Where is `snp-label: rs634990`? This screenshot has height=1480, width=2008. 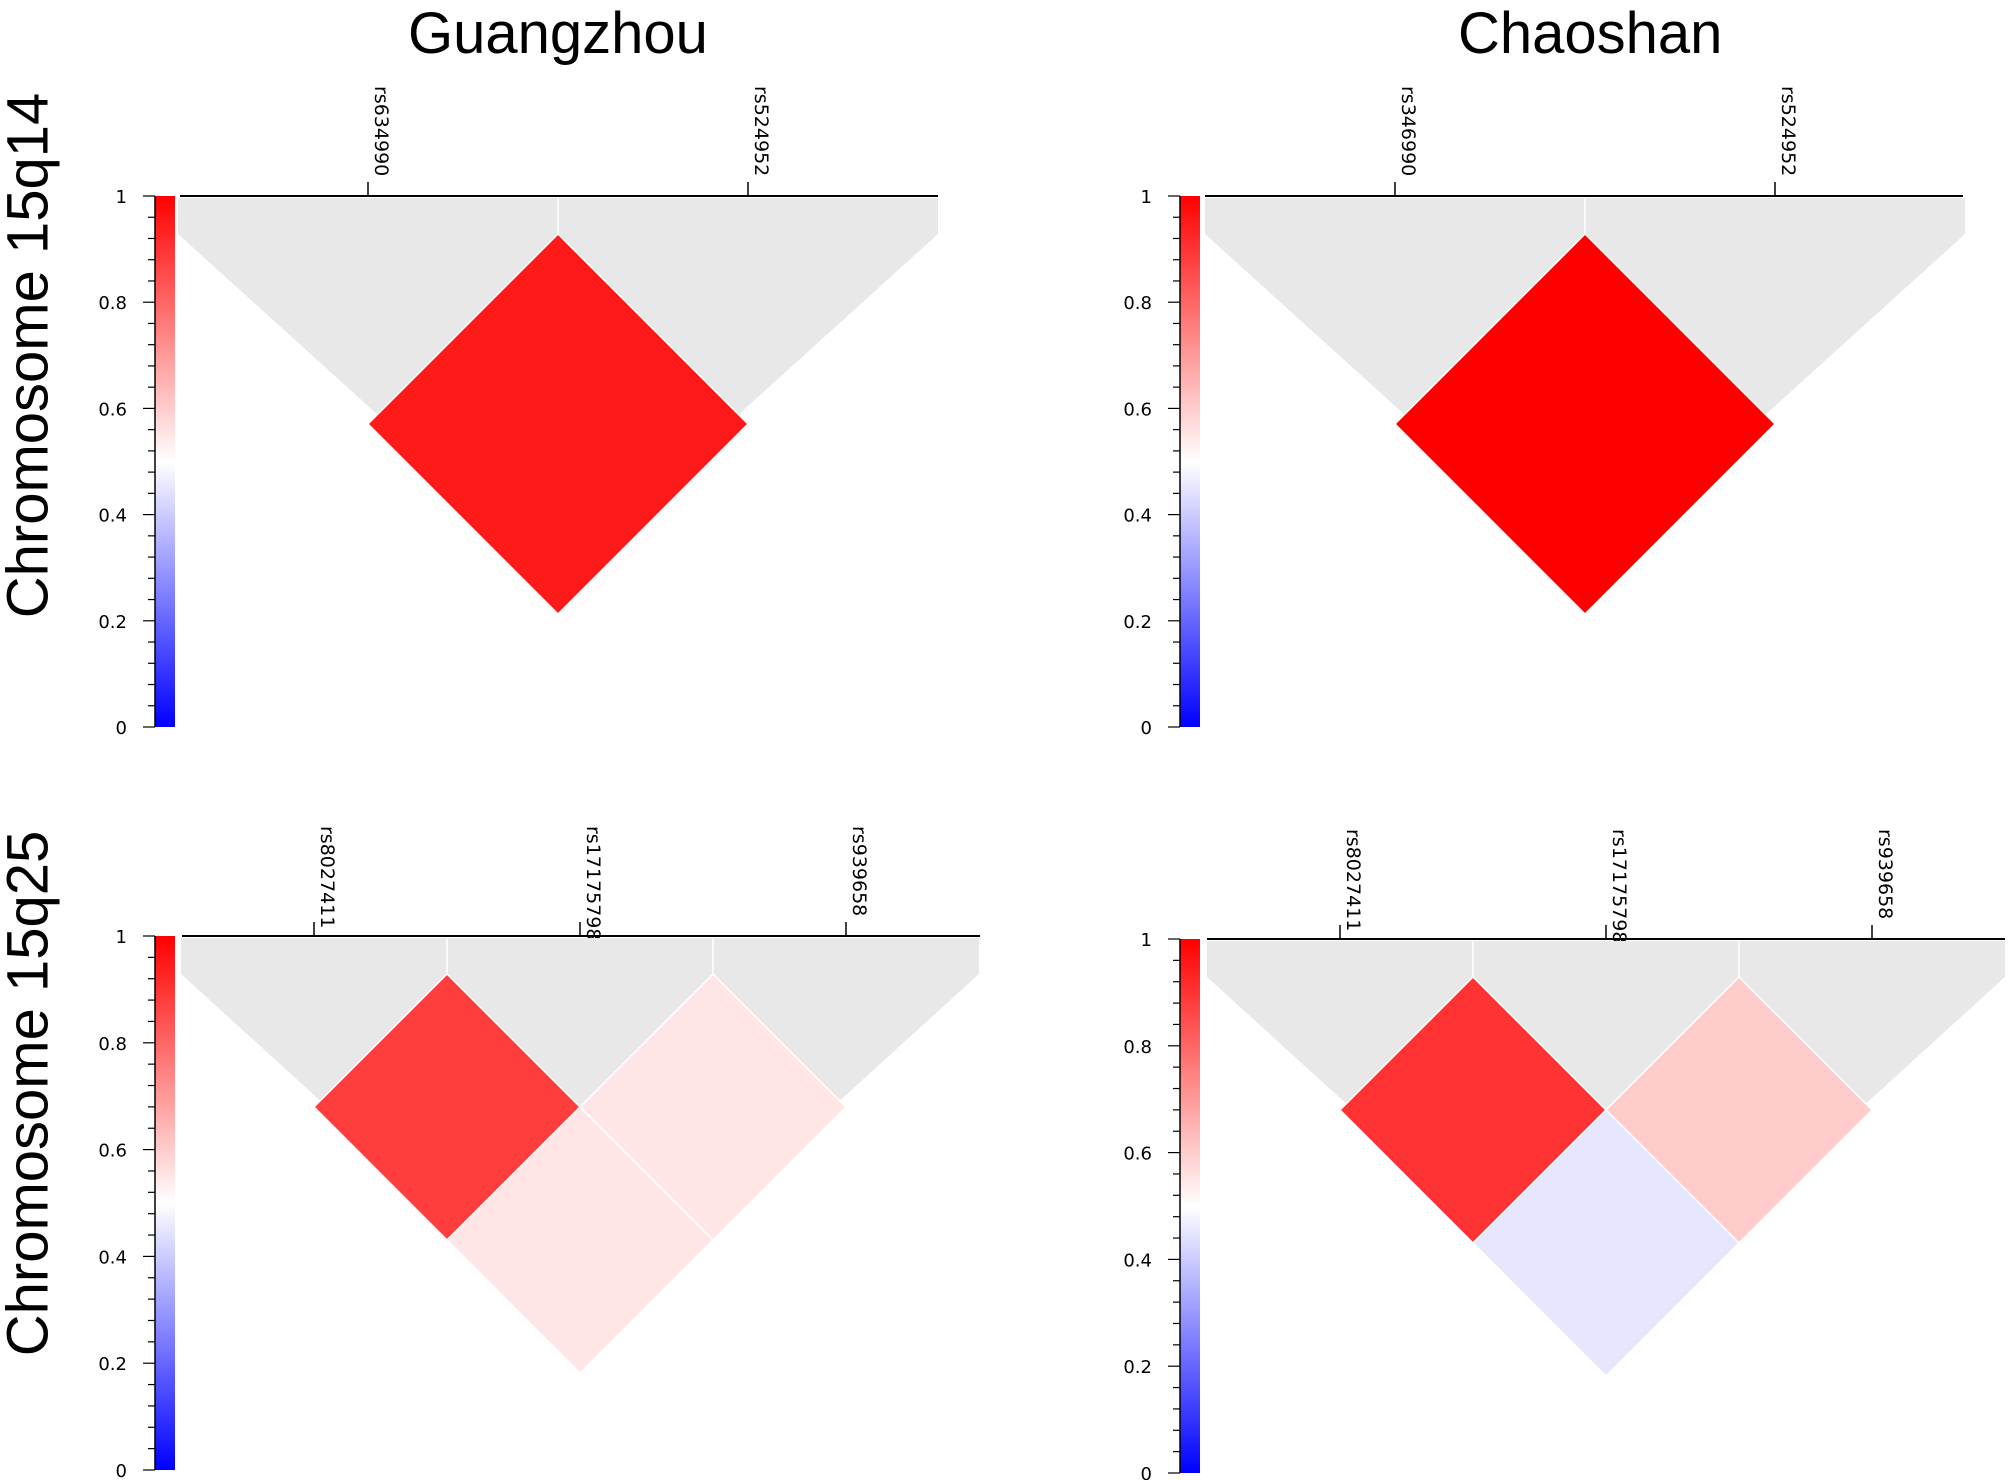
snp-label: rs634990 is located at coordinates (381, 131).